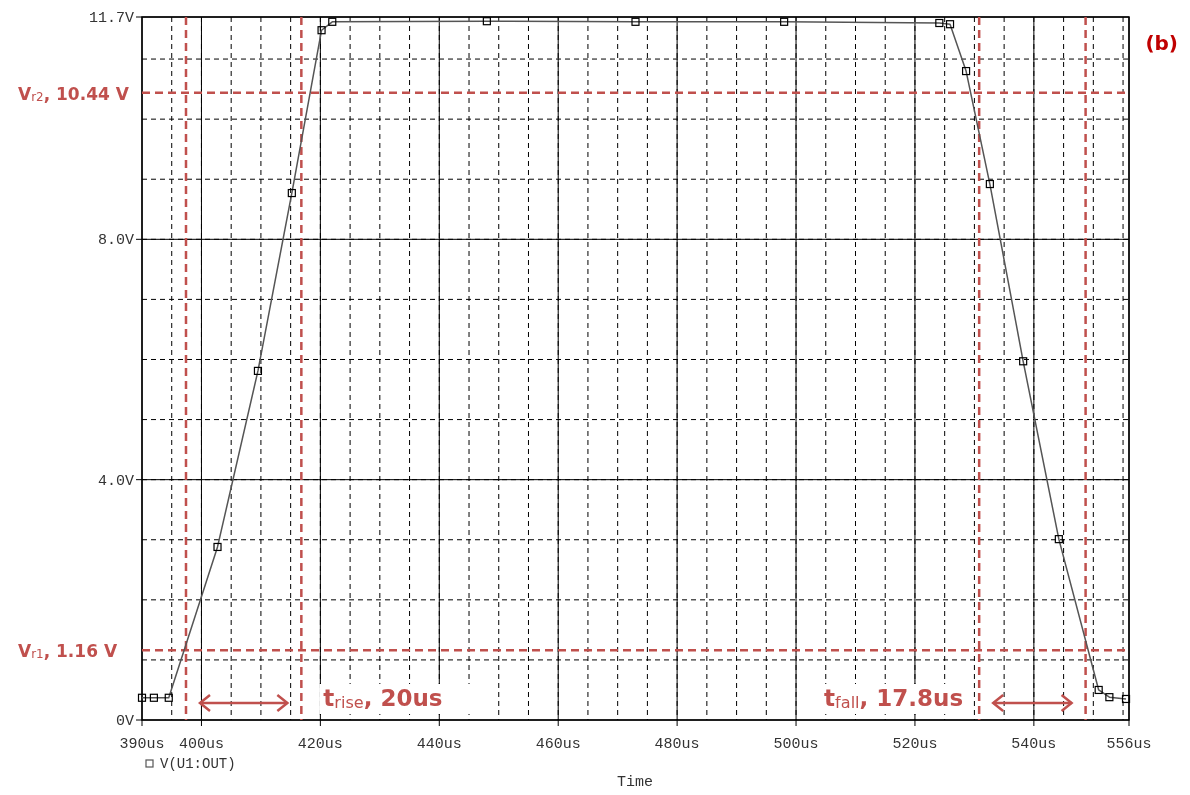  Describe the element at coordinates (796, 744) in the screenshot. I see `x-tick-label: 500us` at that location.